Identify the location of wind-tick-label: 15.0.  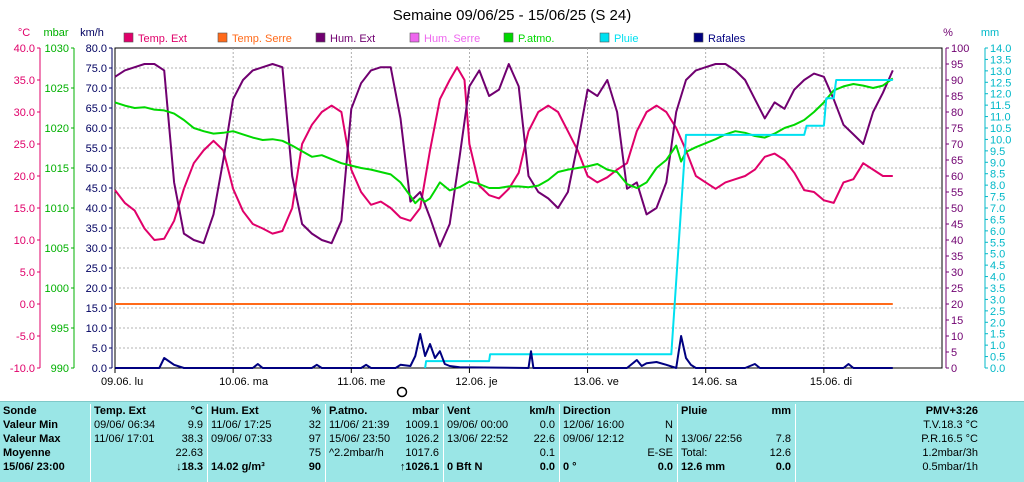
(96, 309).